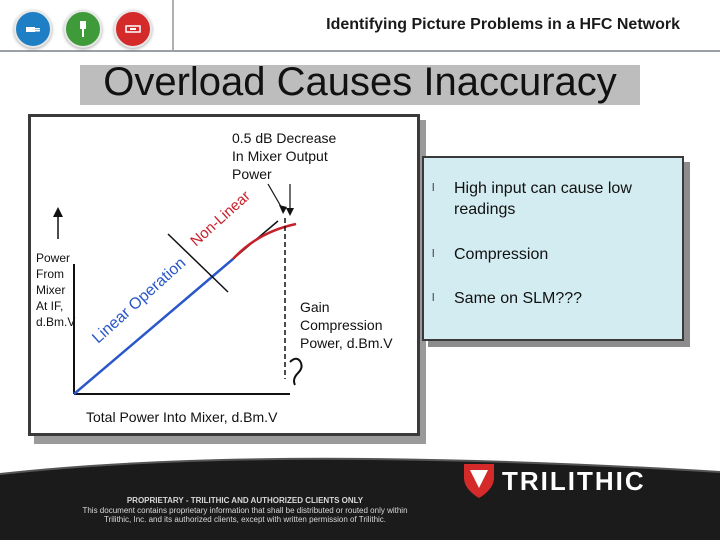 Image resolution: width=720 pixels, height=540 pixels. Describe the element at coordinates (133, 29) in the screenshot. I see `red-connector-icon` at that location.